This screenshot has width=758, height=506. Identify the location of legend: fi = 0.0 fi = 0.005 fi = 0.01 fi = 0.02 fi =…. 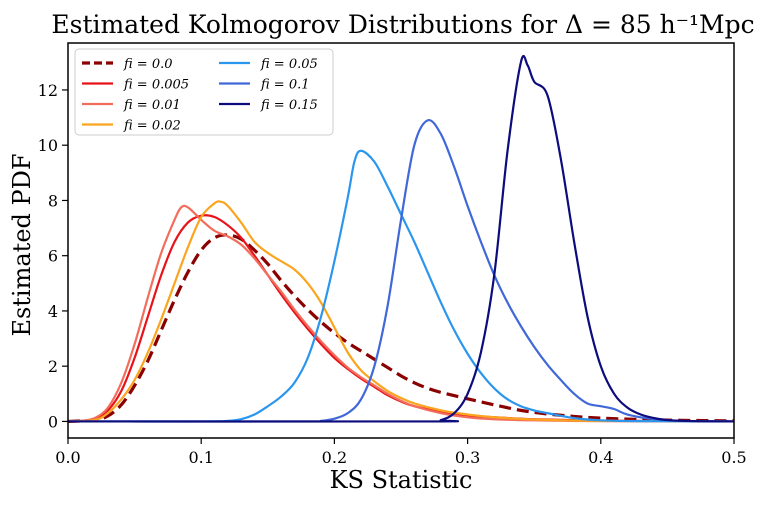
(204, 92).